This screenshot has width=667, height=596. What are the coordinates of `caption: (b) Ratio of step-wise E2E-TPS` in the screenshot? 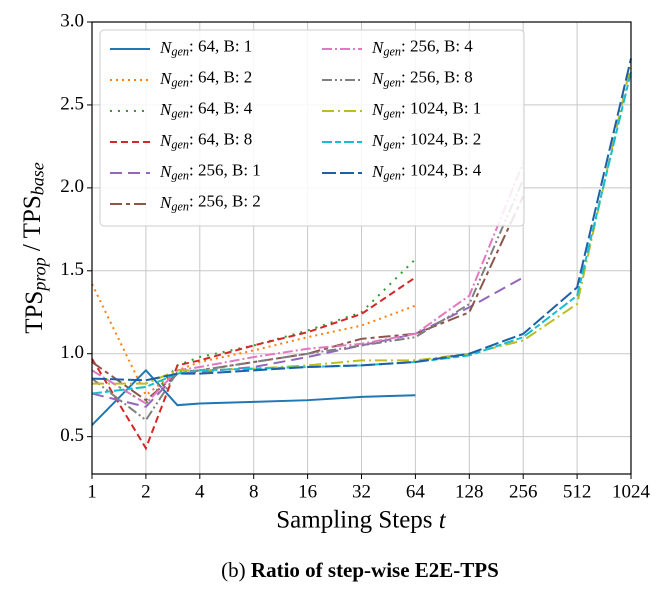 It's located at (360, 570).